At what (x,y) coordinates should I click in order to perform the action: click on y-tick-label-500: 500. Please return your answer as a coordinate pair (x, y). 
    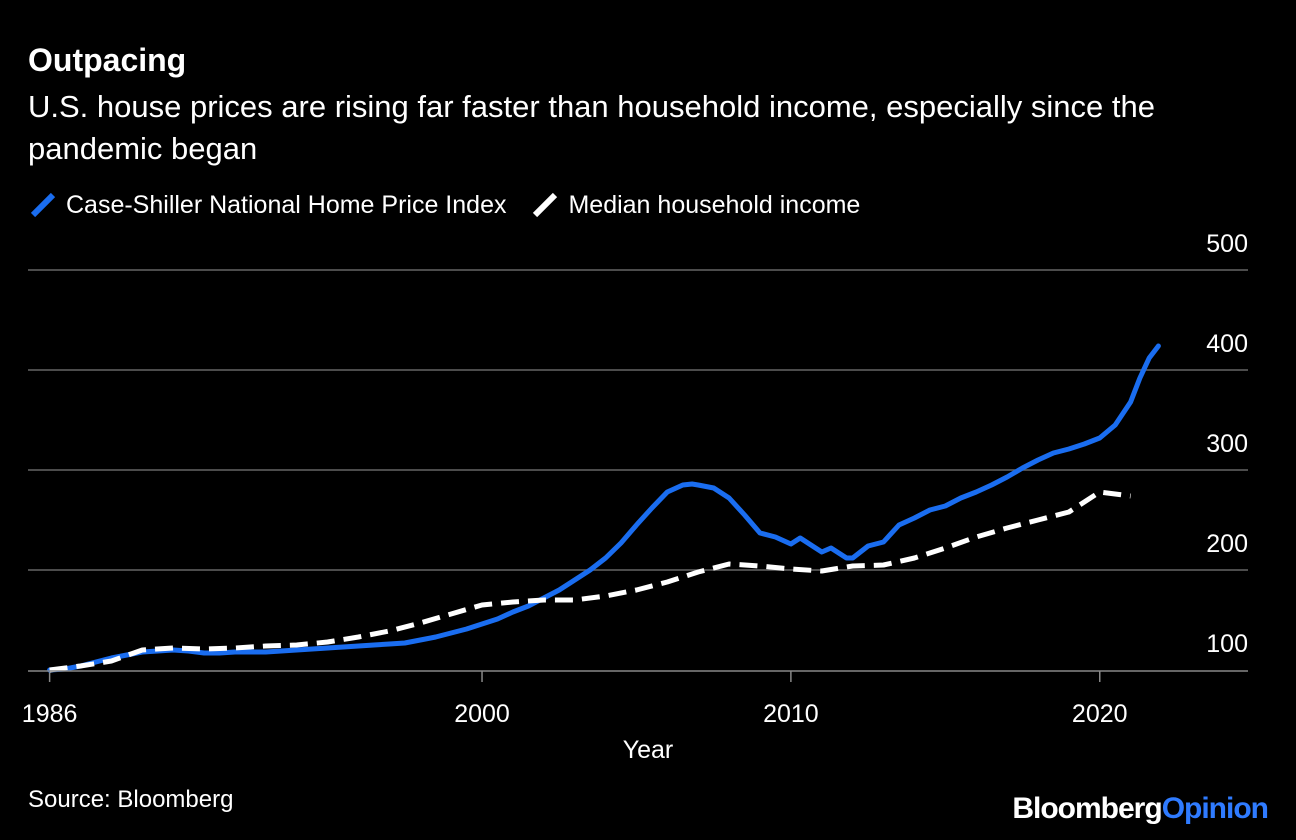
    Looking at the image, I should click on (1227, 244).